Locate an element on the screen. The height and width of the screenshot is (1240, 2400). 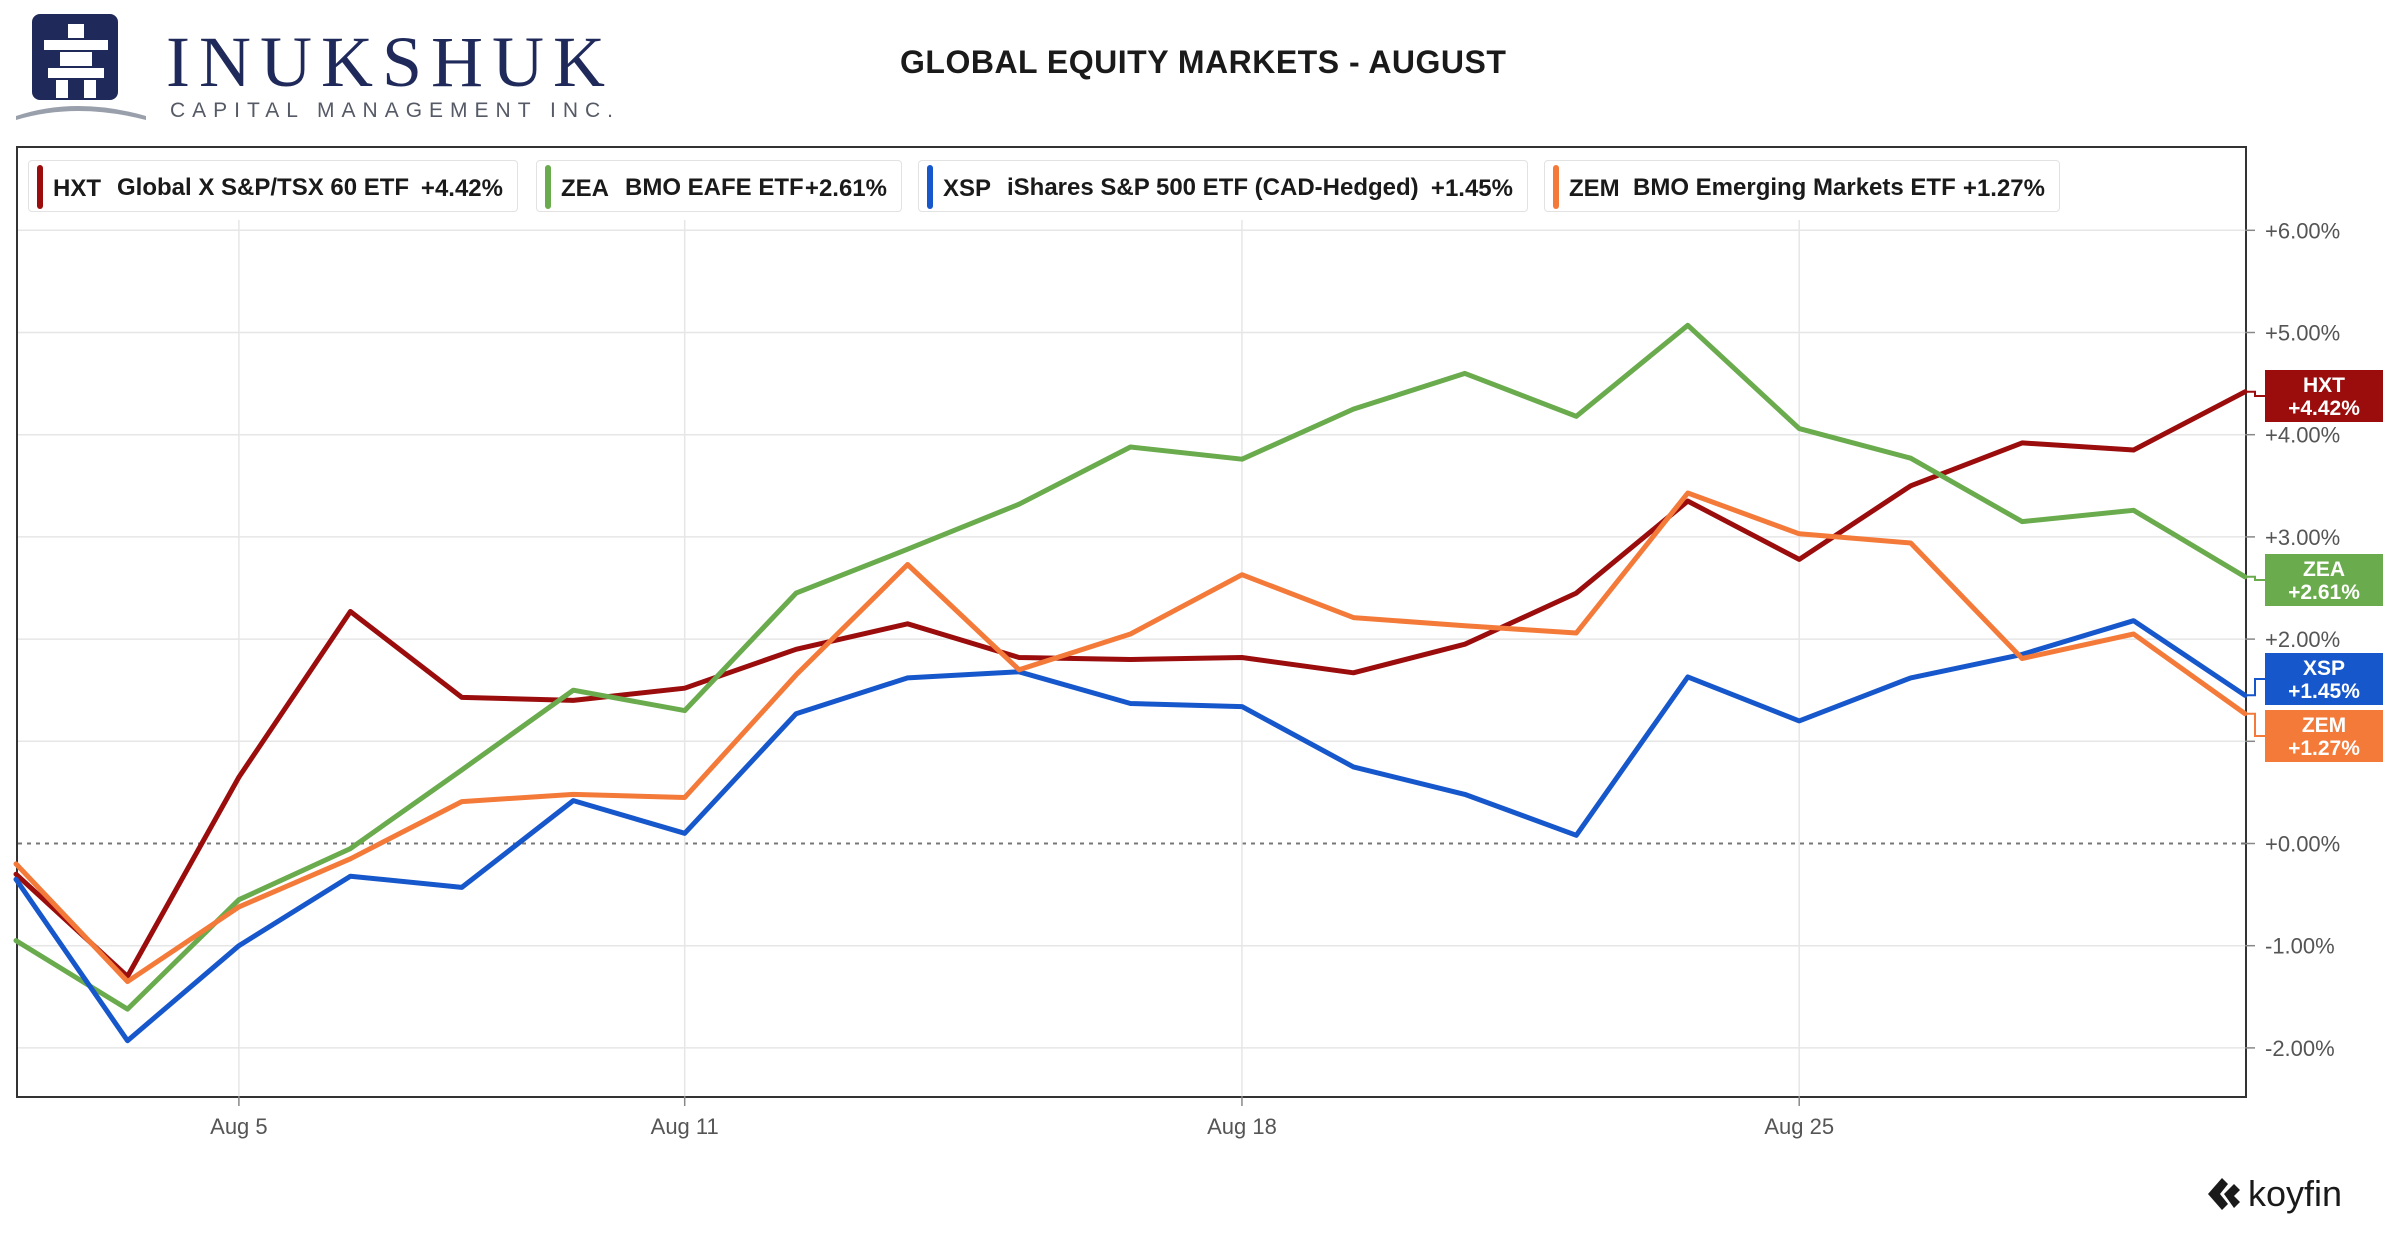
end-label-ticker: HXT is located at coordinates (2324, 385).